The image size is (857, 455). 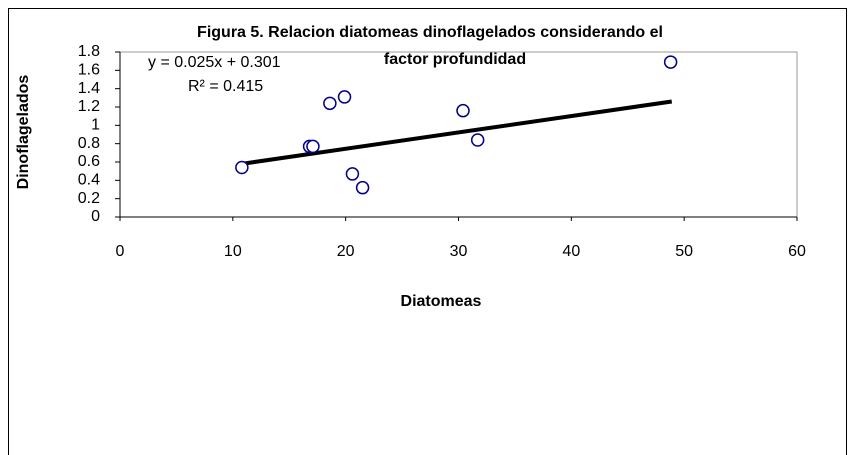 What do you see at coordinates (89, 70) in the screenshot?
I see `y-tick-label: 1.6` at bounding box center [89, 70].